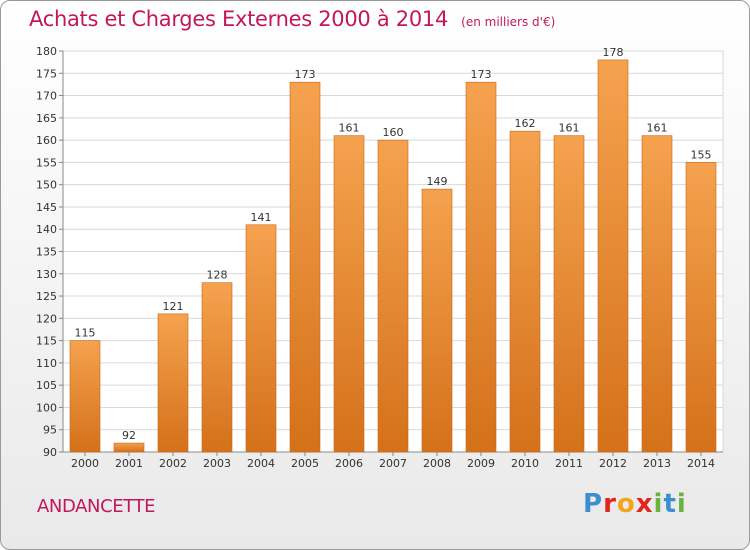  What do you see at coordinates (46, 274) in the screenshot?
I see `y-tick-label: 130` at bounding box center [46, 274].